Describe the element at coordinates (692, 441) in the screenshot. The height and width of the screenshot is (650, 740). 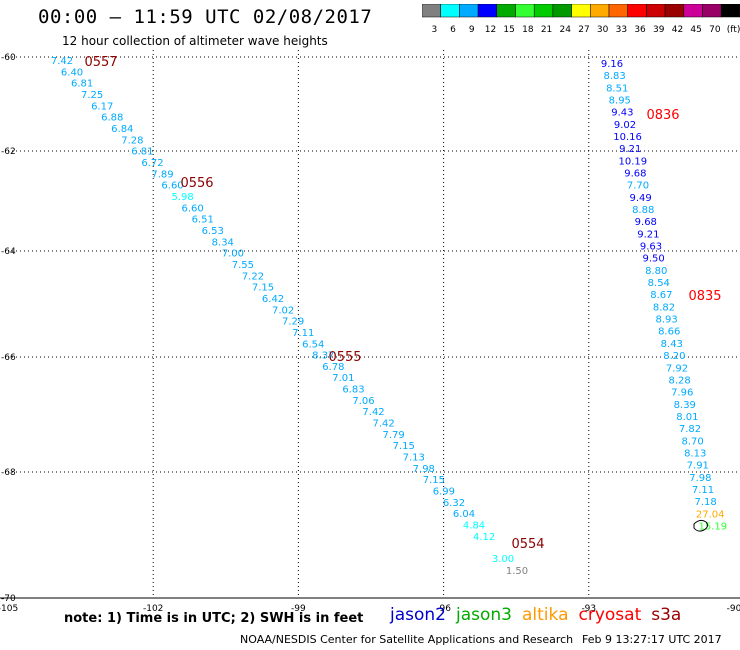
I see `wave-height-label: 8.70` at that location.